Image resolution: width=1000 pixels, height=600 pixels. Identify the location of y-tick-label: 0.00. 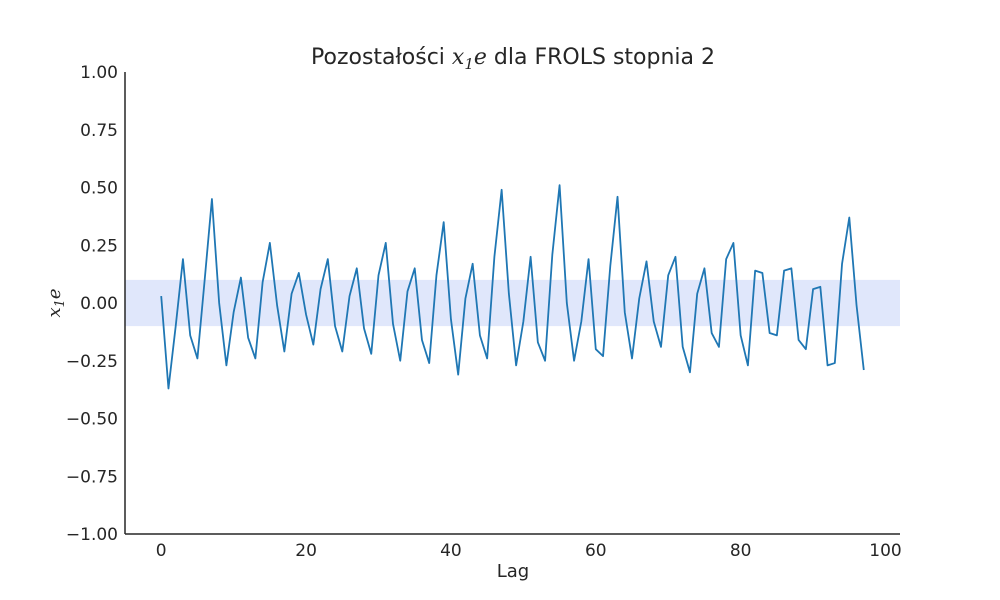
(99, 304).